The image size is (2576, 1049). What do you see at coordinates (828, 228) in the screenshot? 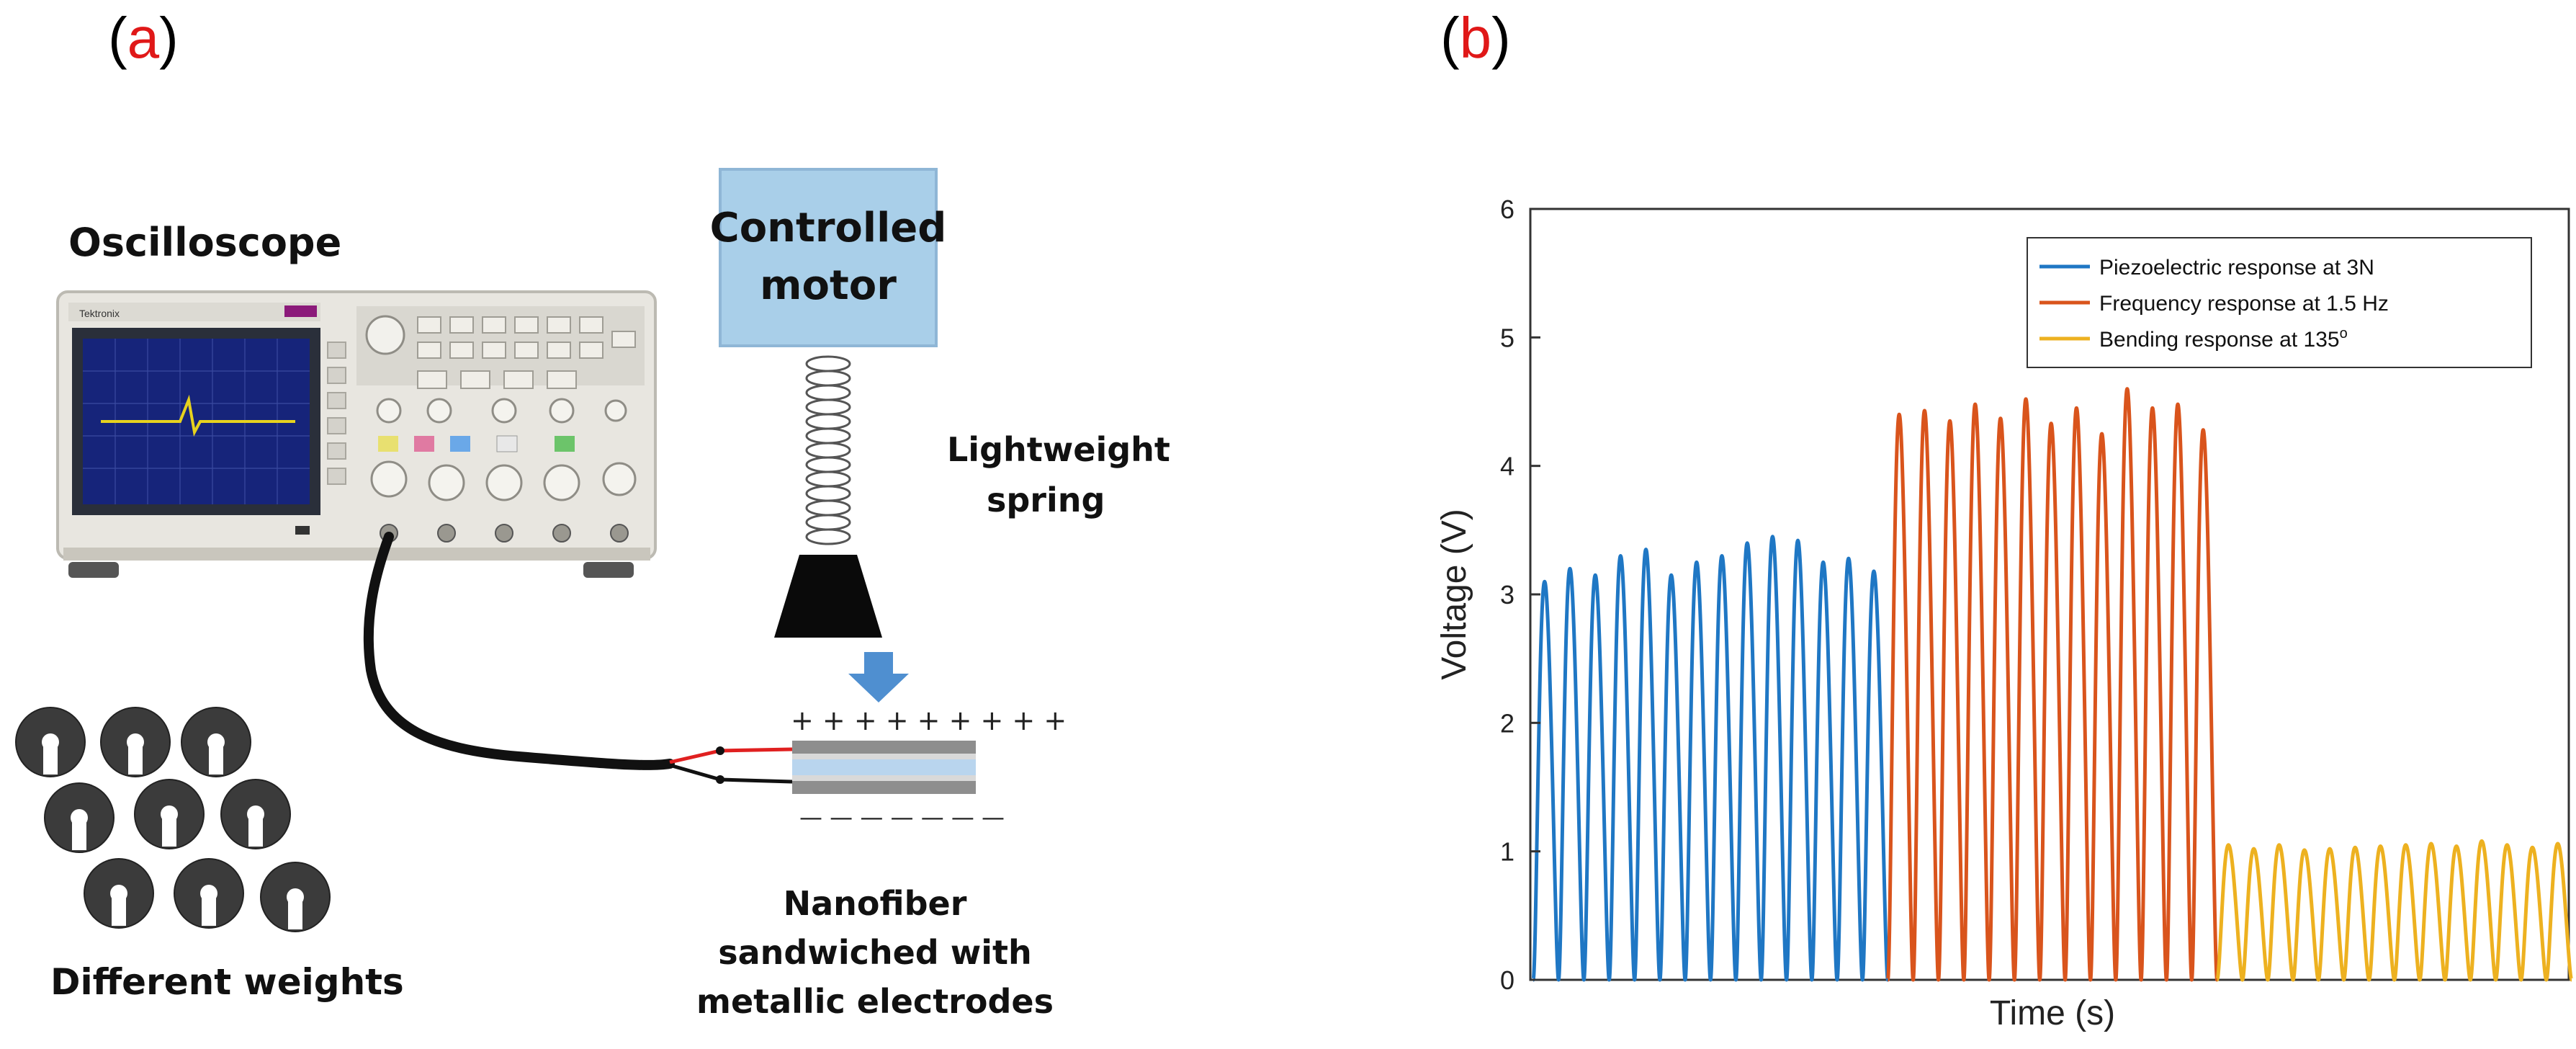
I see `motor-label-line1: Controlled` at bounding box center [828, 228].